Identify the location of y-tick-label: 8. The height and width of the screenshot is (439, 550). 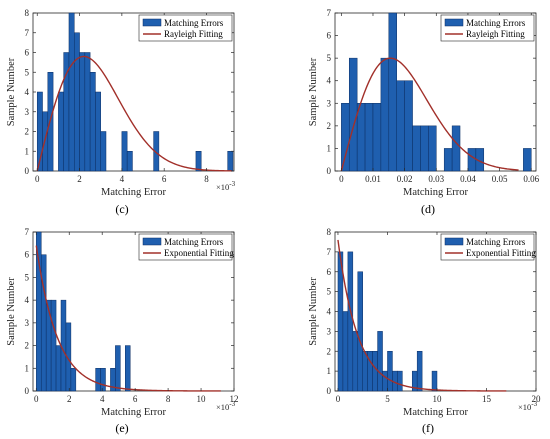
(27, 13).